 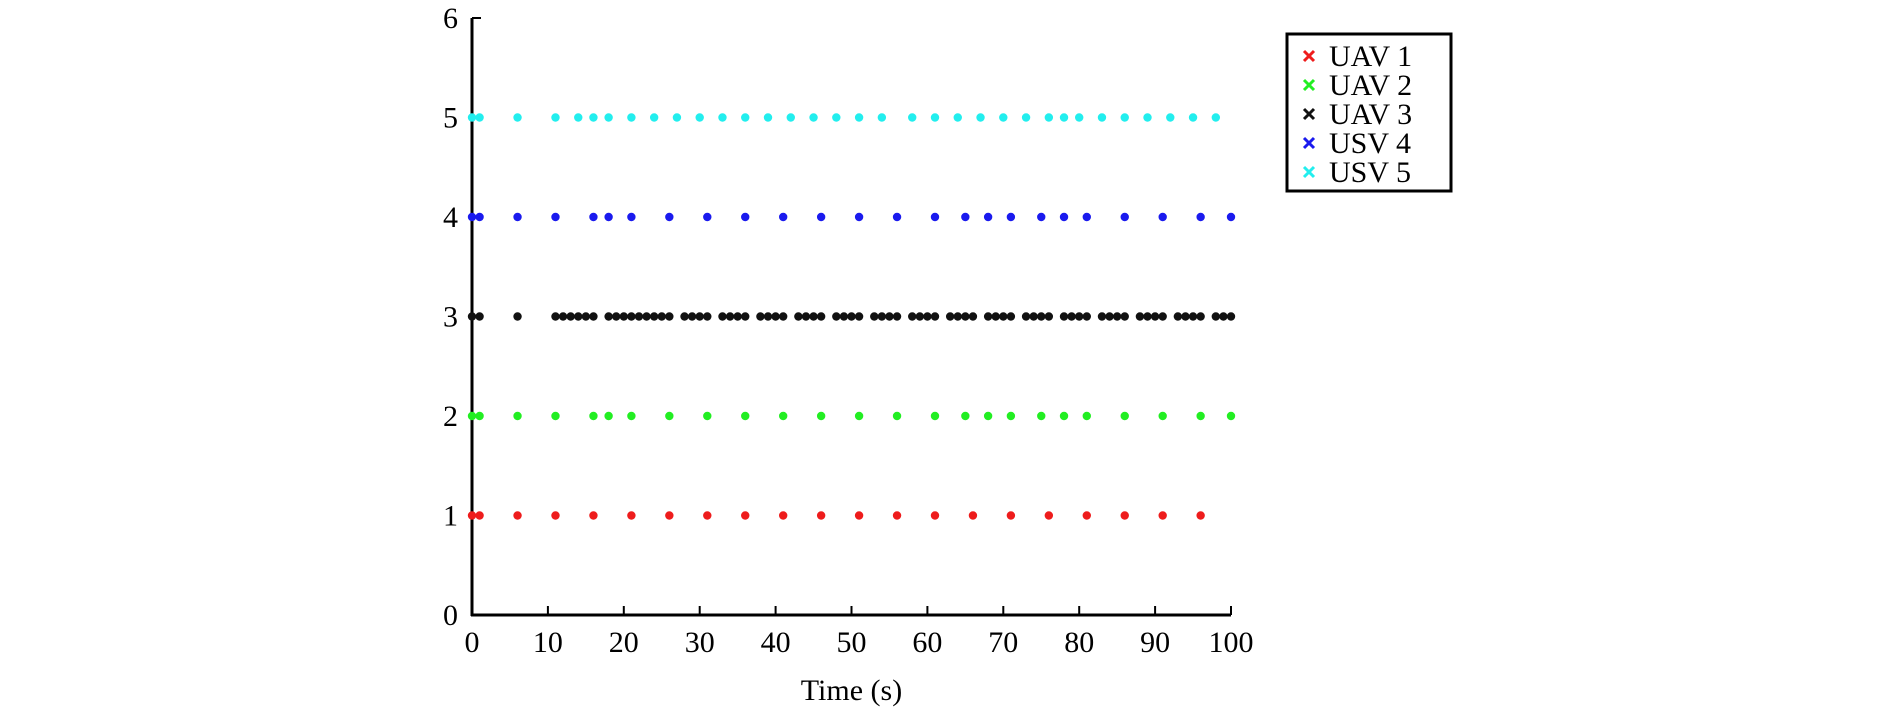 I want to click on y-tick-label: 1, so click(x=450, y=516).